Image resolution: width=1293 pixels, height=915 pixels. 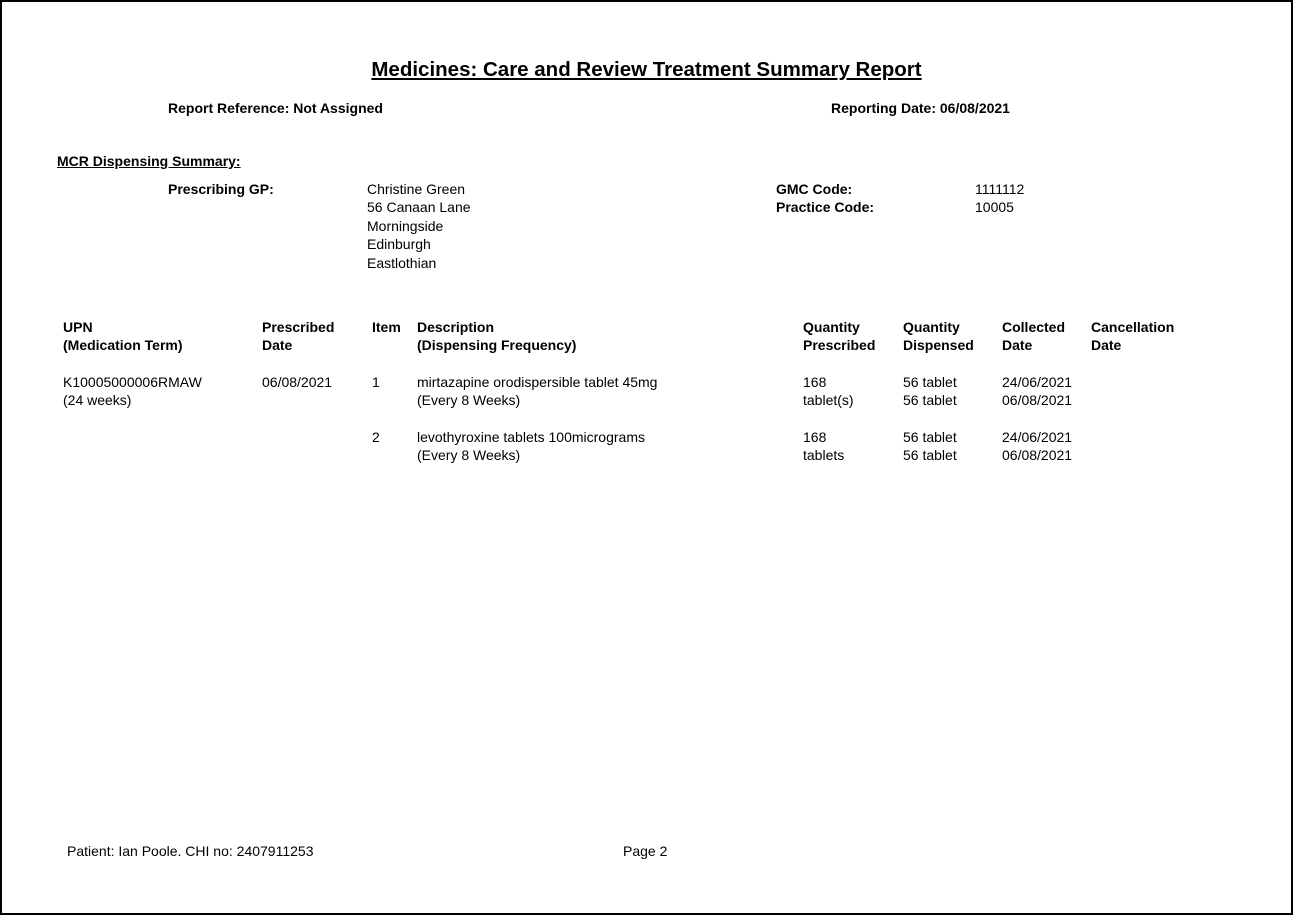 What do you see at coordinates (386, 327) in the screenshot?
I see `header-item: Item` at bounding box center [386, 327].